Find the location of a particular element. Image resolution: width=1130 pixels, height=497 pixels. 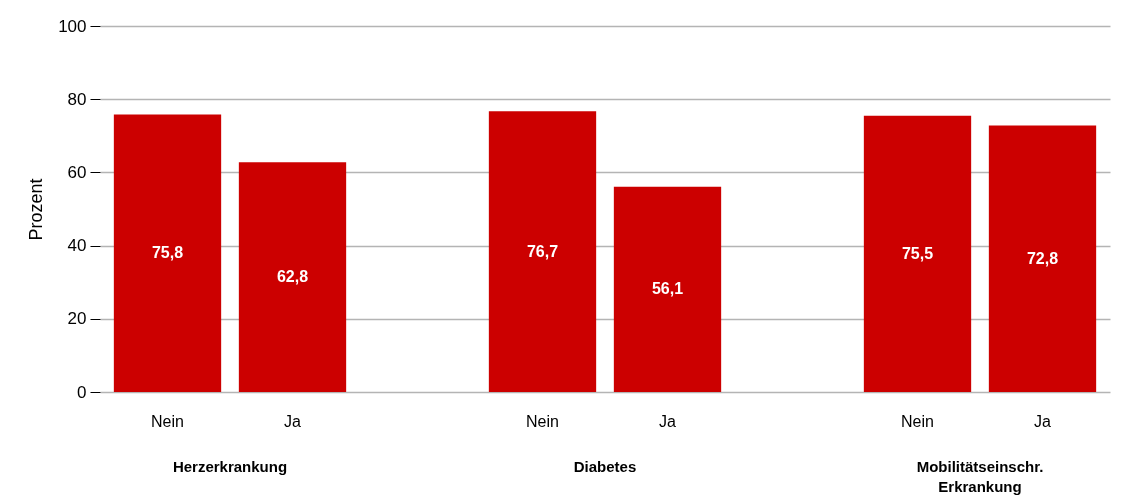

data-label: 62,8 is located at coordinates (292, 277).